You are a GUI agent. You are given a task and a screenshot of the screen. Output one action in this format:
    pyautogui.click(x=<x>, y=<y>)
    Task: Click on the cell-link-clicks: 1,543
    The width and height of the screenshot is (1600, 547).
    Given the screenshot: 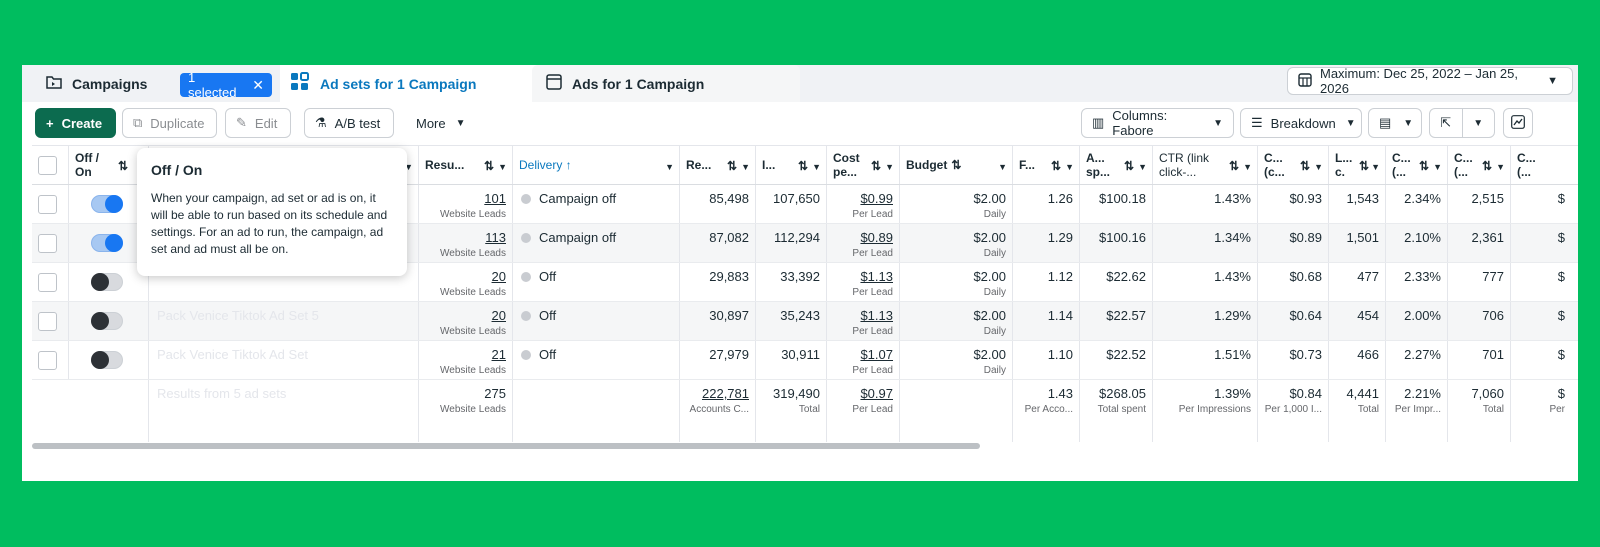 What is the action you would take?
    pyautogui.click(x=1357, y=204)
    